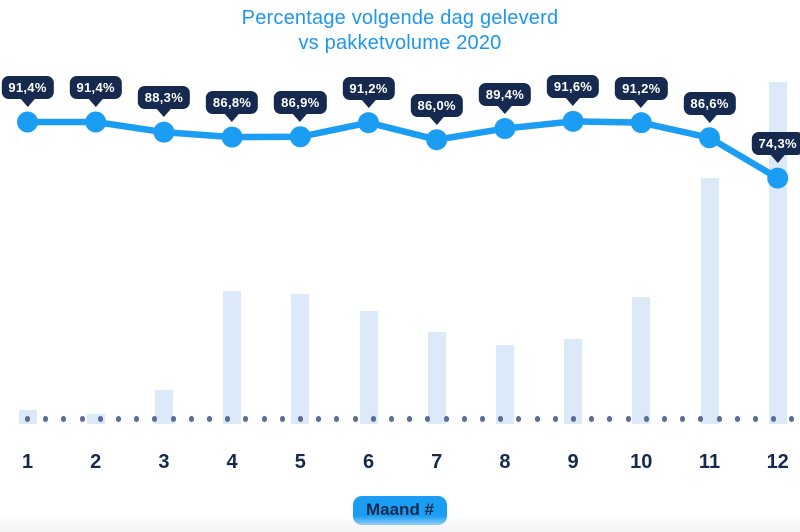 This screenshot has height=532, width=800. What do you see at coordinates (300, 102) in the screenshot?
I see `data-label-tooltip: 86,9%` at bounding box center [300, 102].